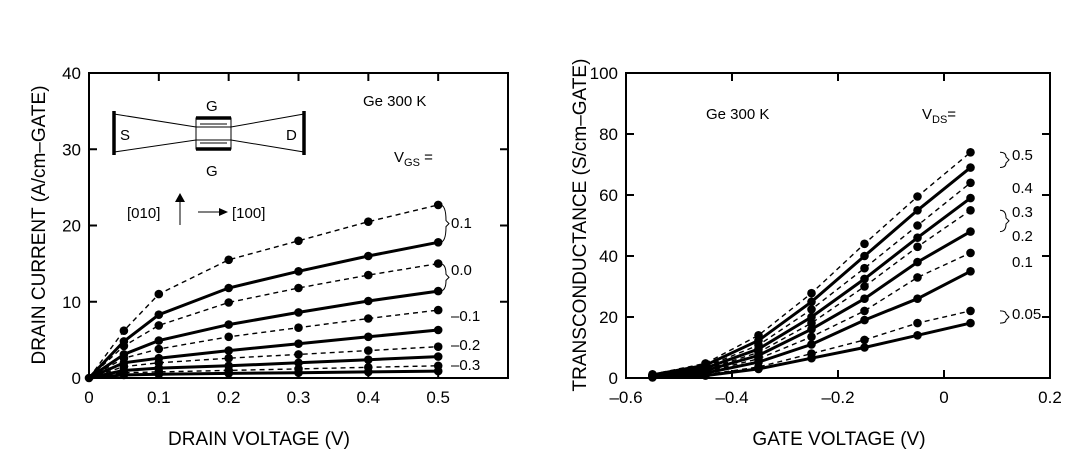 This screenshot has width=1080, height=451. I want to click on parameter-label: VGS =, so click(413, 159).